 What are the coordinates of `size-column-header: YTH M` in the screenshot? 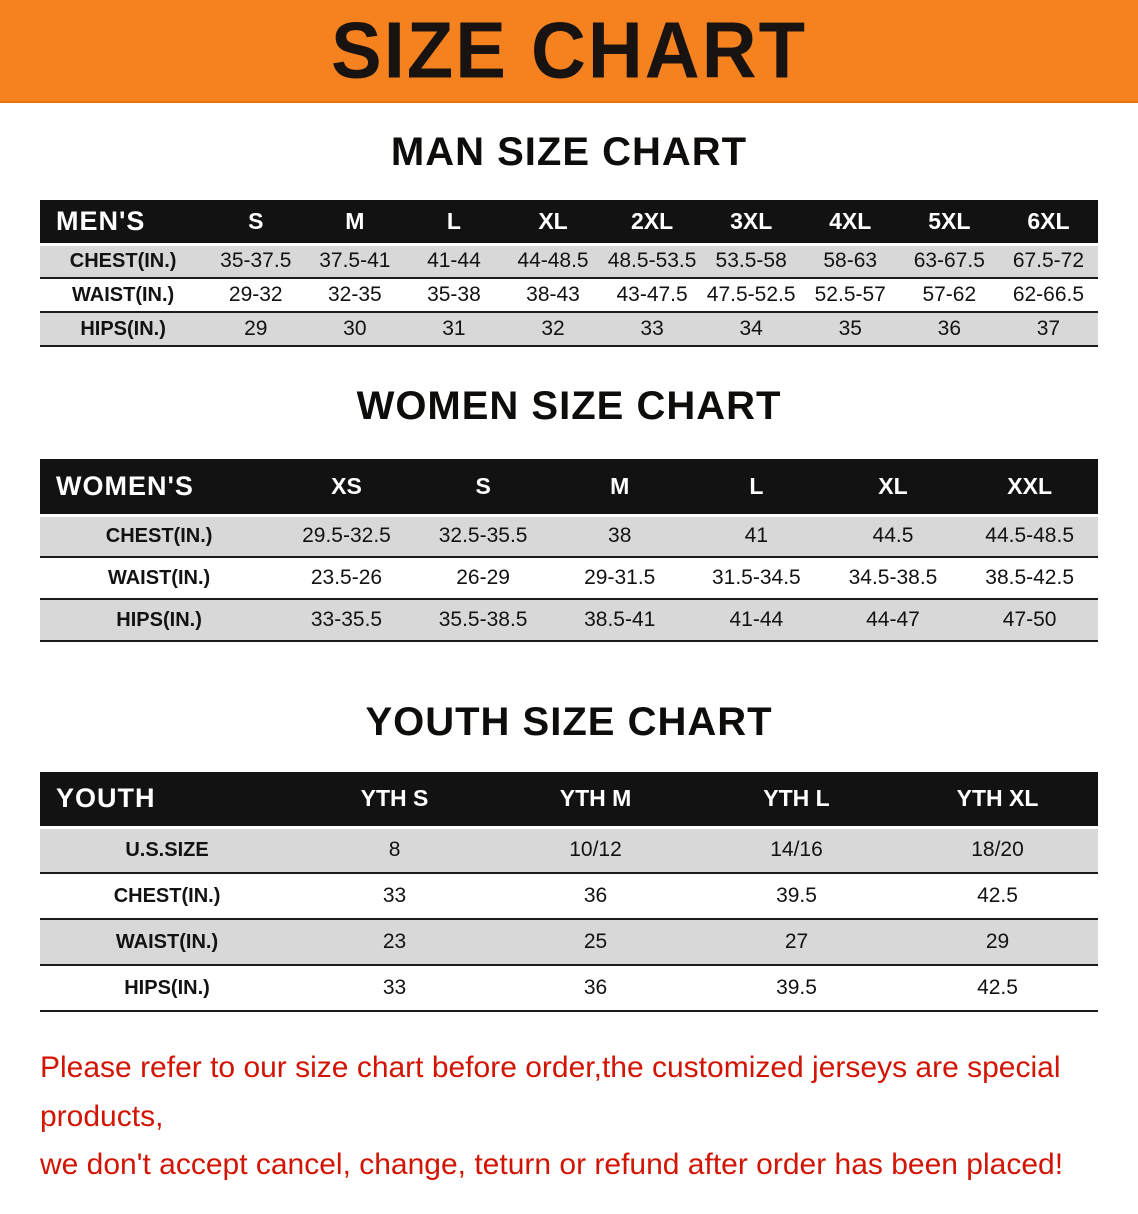 It's located at (596, 800).